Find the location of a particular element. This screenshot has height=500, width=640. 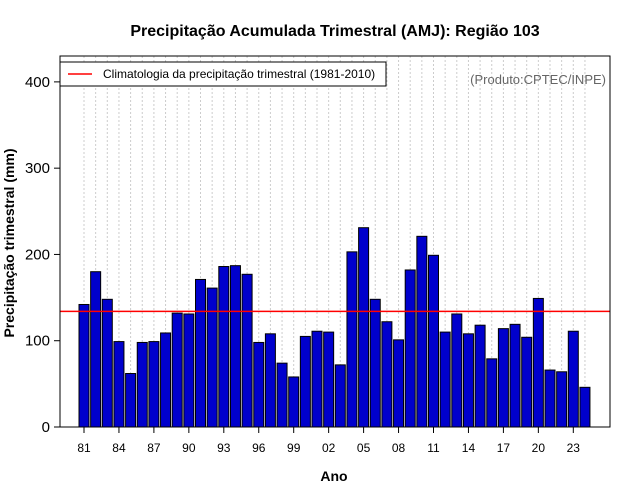

bar-2016 is located at coordinates (492, 393).